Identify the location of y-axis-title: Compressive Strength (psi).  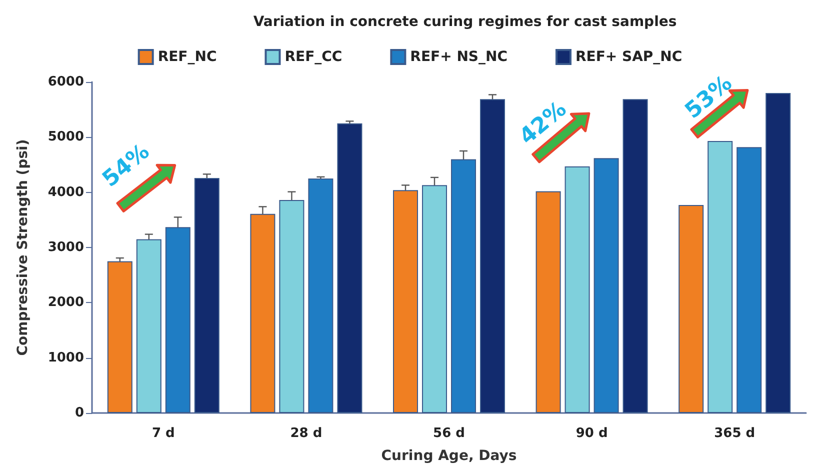
(23, 247).